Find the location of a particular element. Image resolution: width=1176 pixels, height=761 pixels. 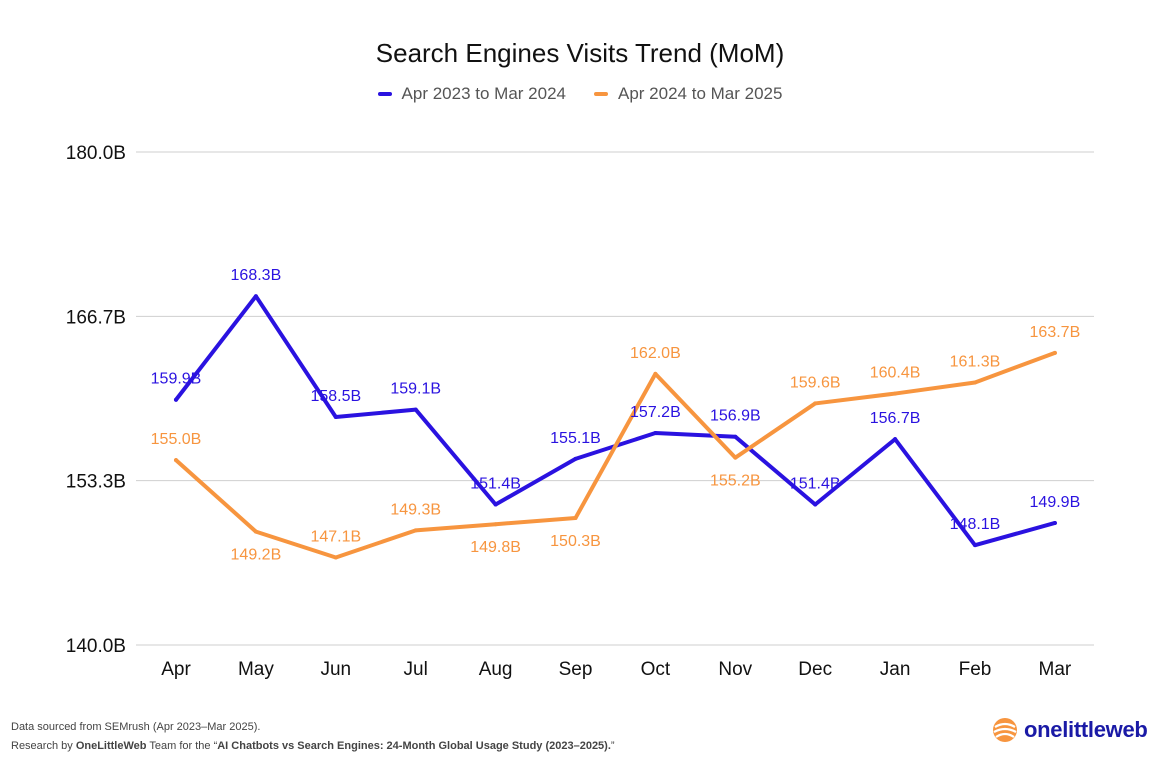

x-tick-label: Feb is located at coordinates (975, 669).